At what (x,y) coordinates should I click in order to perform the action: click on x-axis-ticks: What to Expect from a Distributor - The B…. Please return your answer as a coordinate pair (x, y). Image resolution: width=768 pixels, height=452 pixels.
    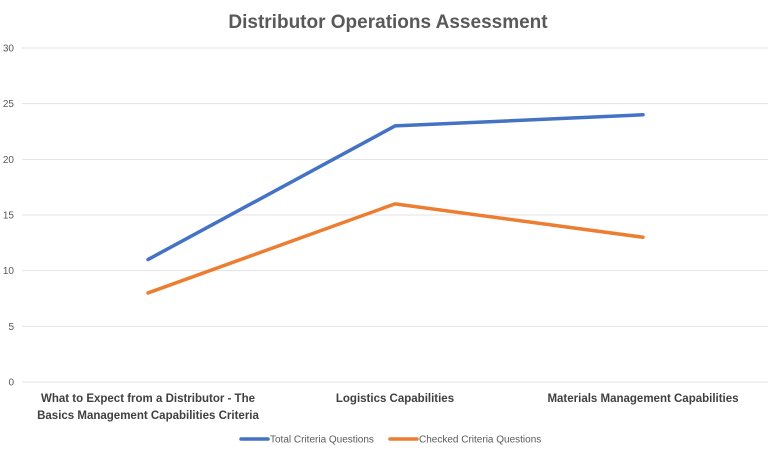
    Looking at the image, I should click on (387, 407).